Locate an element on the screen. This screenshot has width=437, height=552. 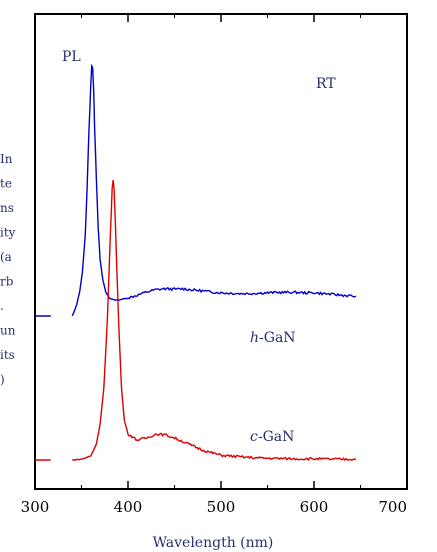
y-axis-label-fragment: un is located at coordinates (8, 331).